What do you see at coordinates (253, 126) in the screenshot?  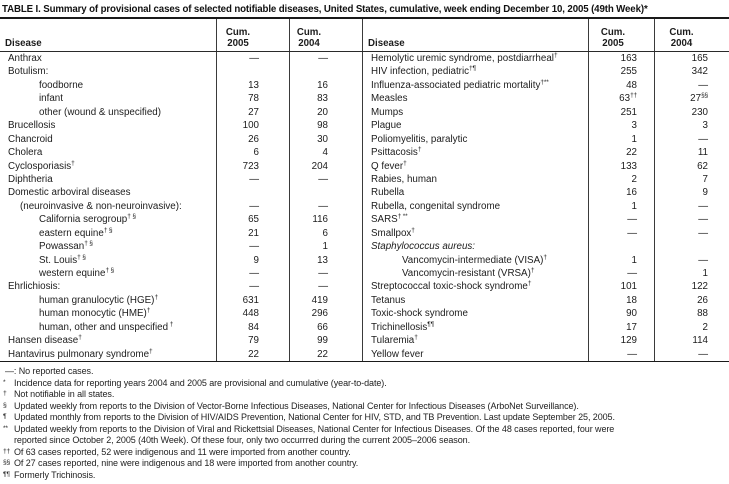 I see `value-cell: 100` at bounding box center [253, 126].